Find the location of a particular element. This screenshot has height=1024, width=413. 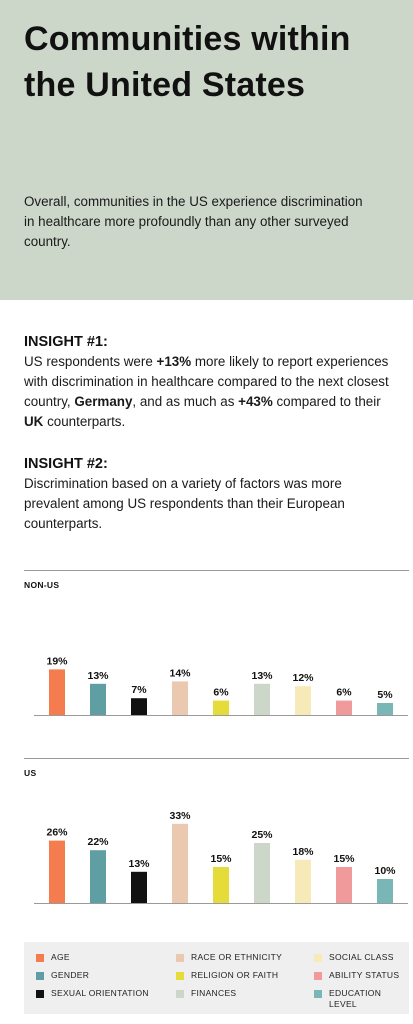

legend-item: RELIGION OR FAITH is located at coordinates (243, 975).